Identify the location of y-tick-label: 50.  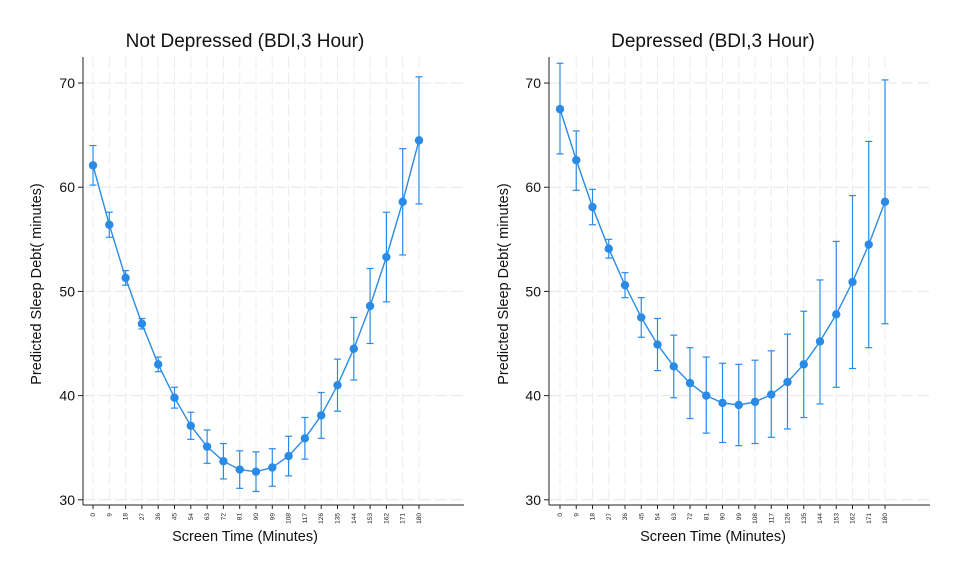
(533, 291).